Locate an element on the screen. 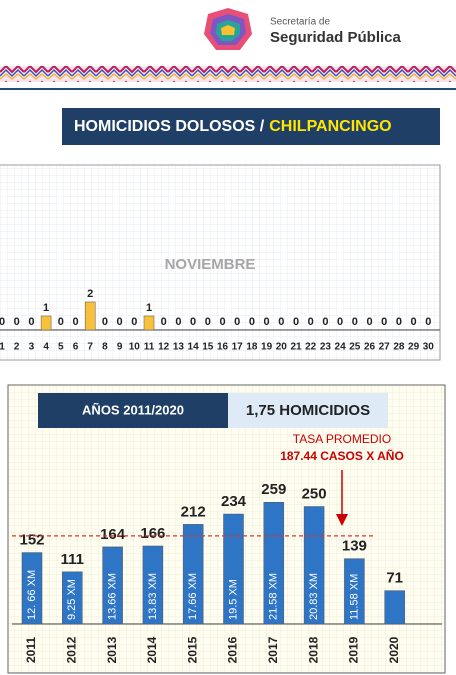 This screenshot has height=675, width=456. x-tick-label: 29 is located at coordinates (414, 347).